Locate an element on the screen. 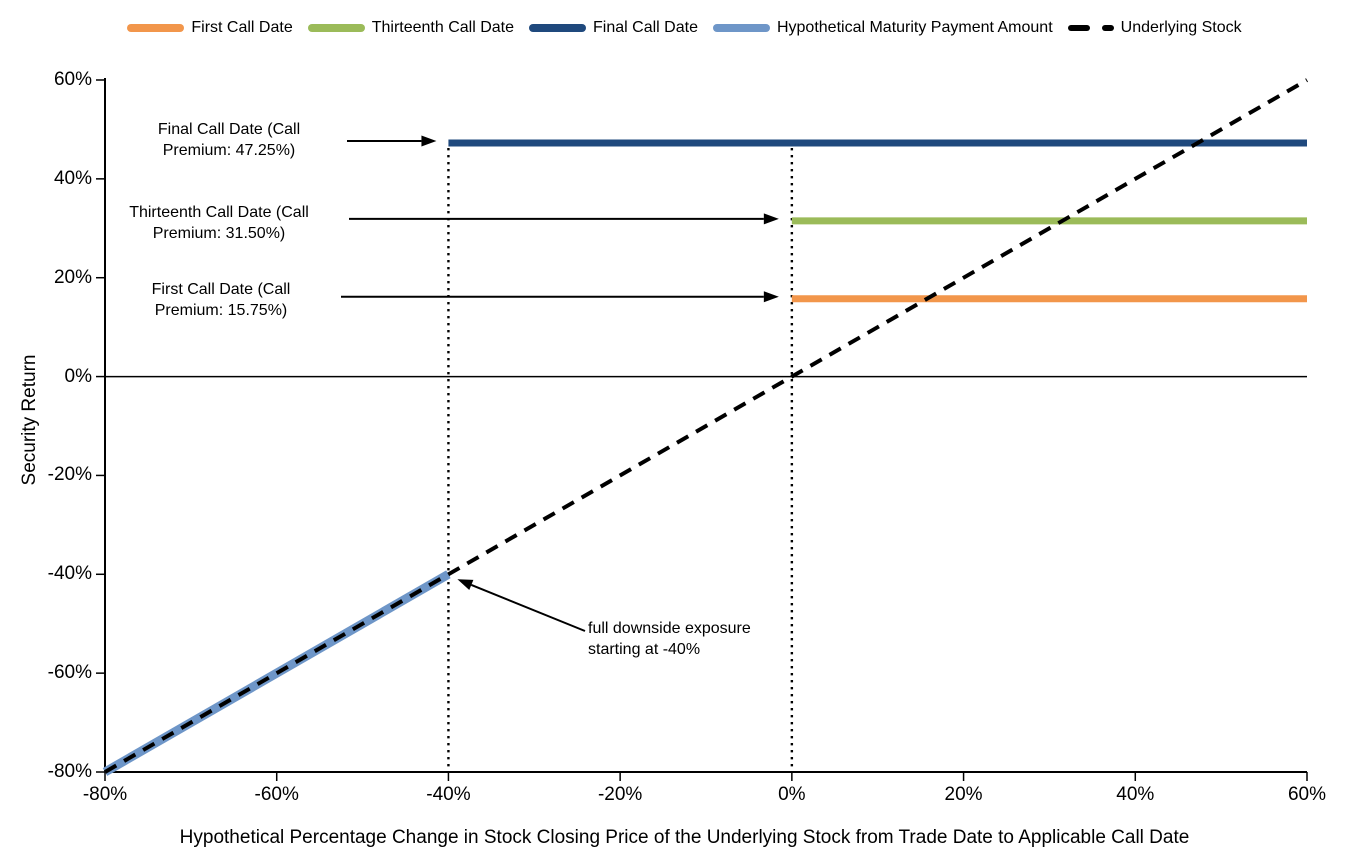 The image size is (1369, 866). legend-item: First Call Date is located at coordinates (210, 28).